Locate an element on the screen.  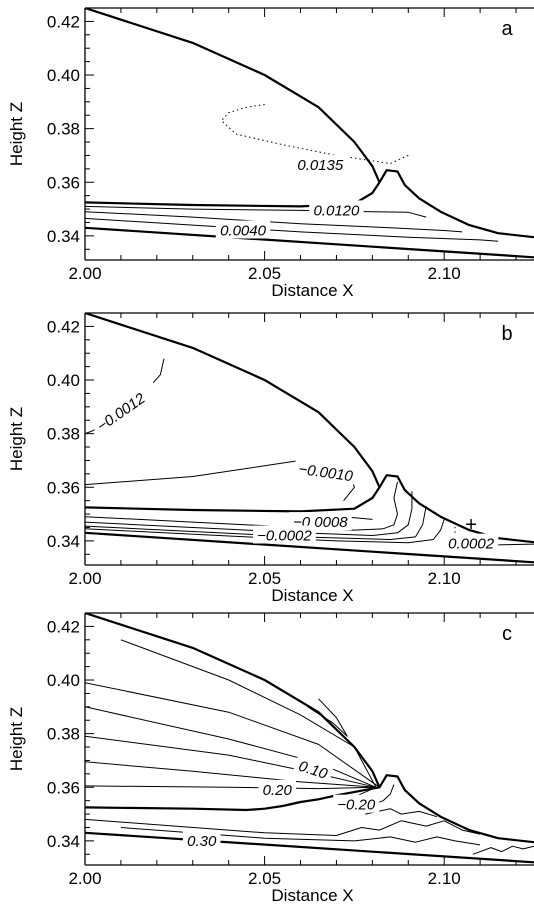
contour-label: −0.0012 is located at coordinates (121, 413).